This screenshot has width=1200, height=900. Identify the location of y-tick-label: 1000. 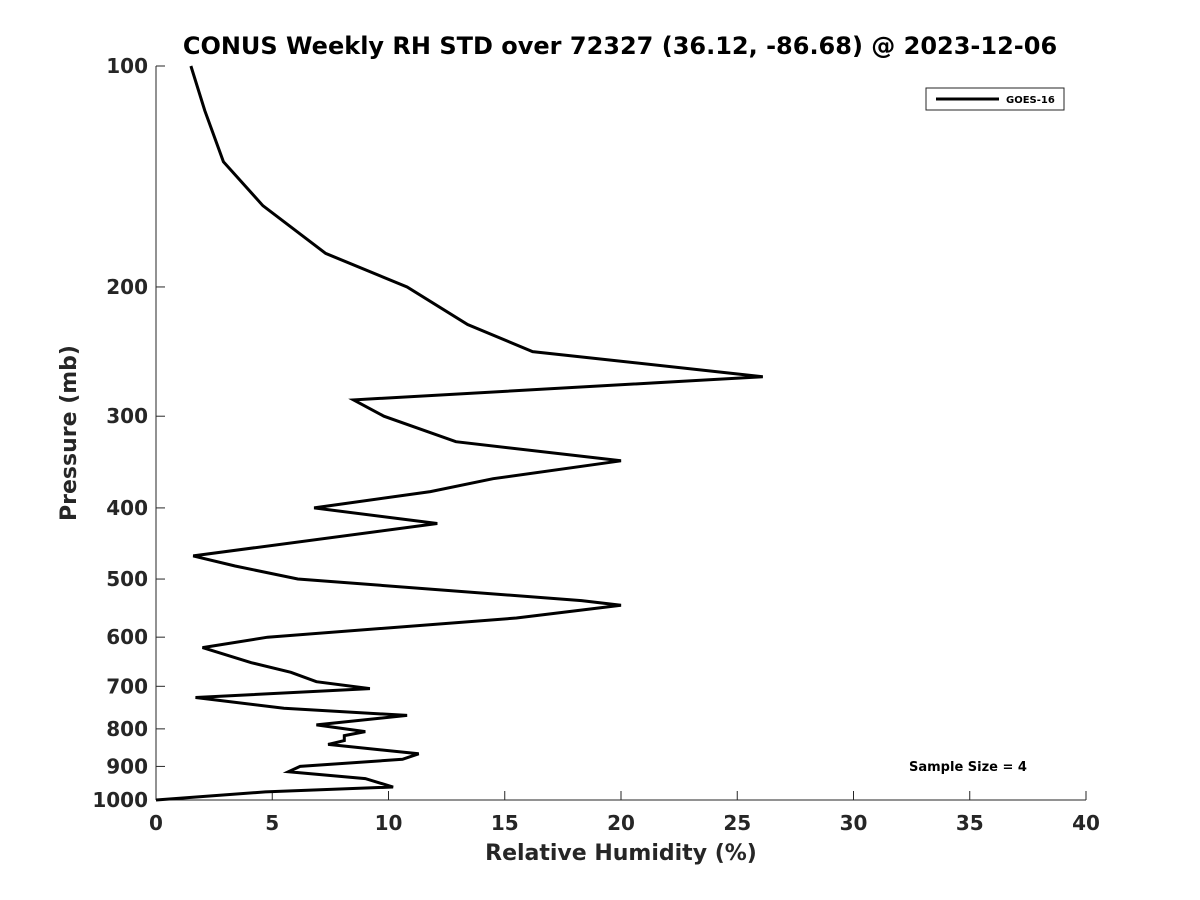
(120, 800).